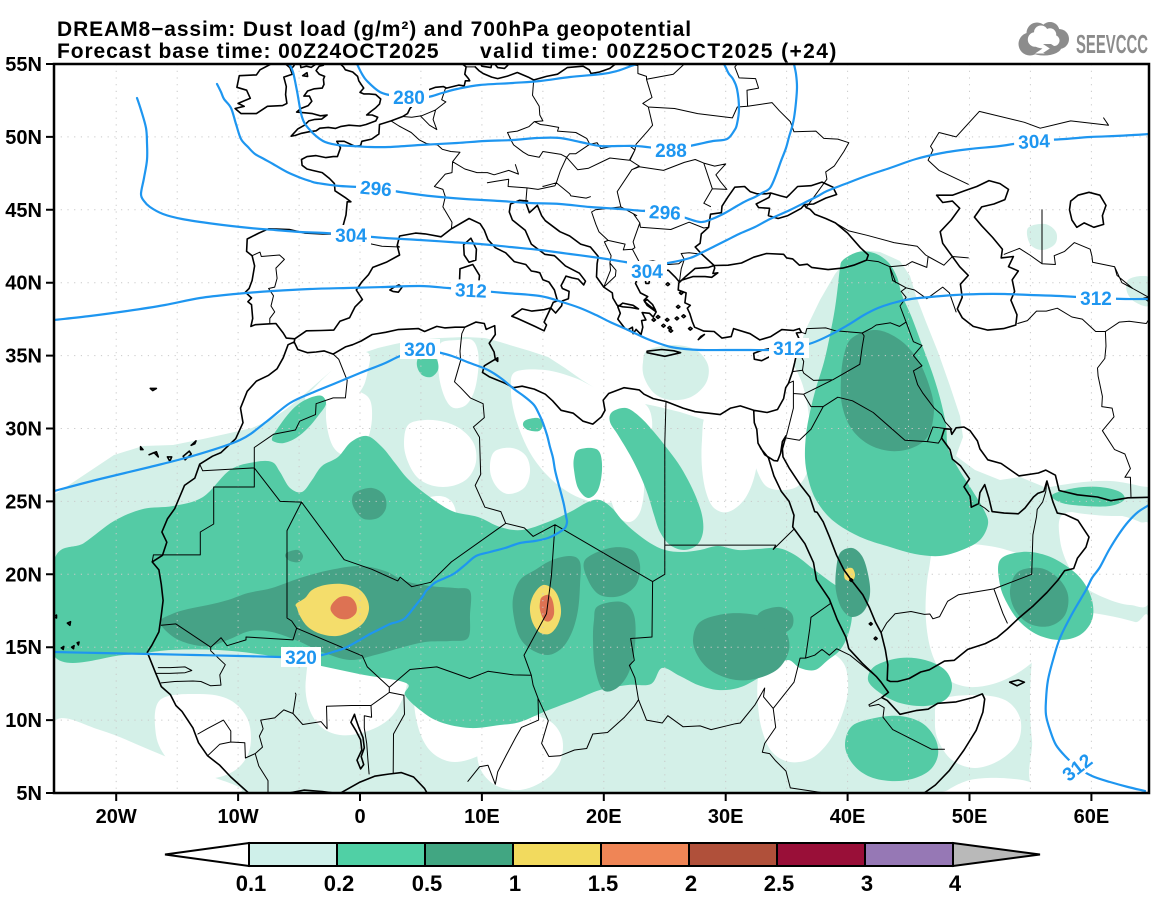 The height and width of the screenshot is (907, 1165). I want to click on svg-text: 50N, so click(23, 138).